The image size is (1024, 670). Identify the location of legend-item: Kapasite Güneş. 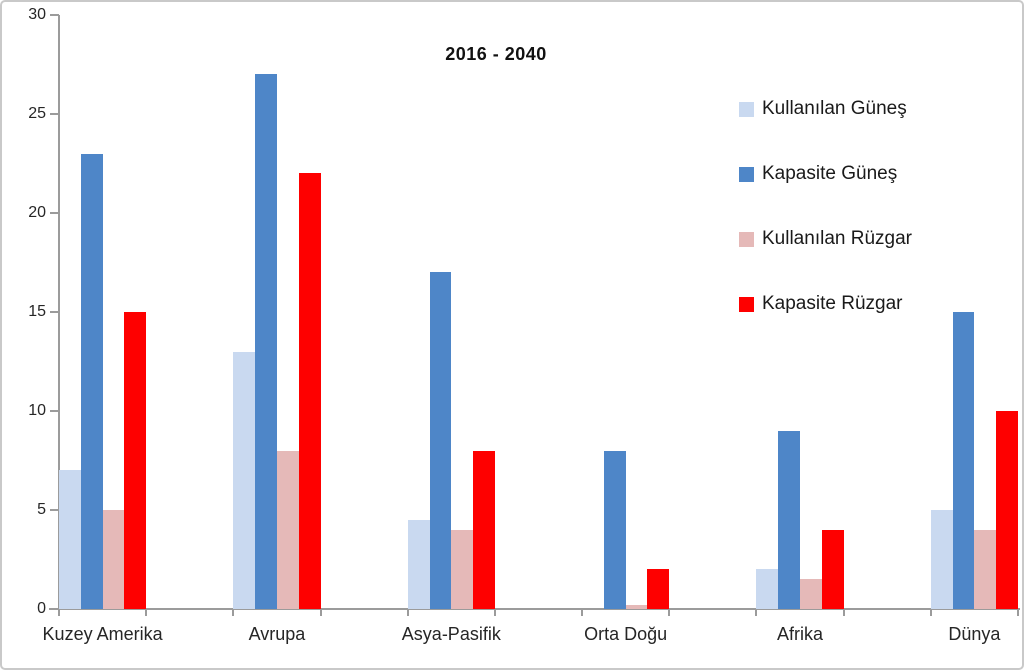
(825, 174).